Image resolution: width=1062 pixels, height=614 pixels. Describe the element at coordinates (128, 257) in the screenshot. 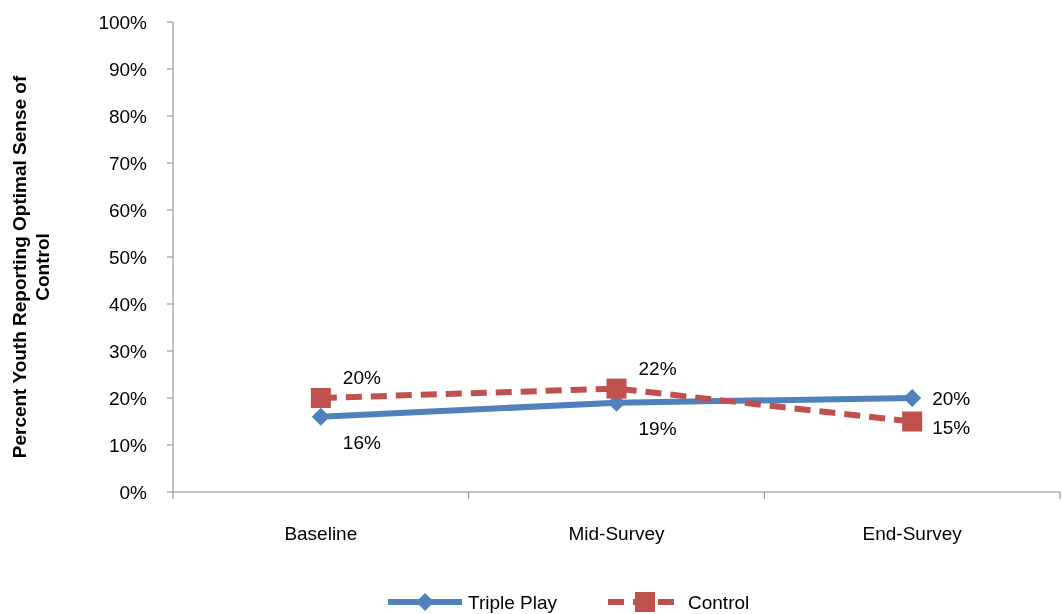

I see `y-tick-label: 50%` at that location.